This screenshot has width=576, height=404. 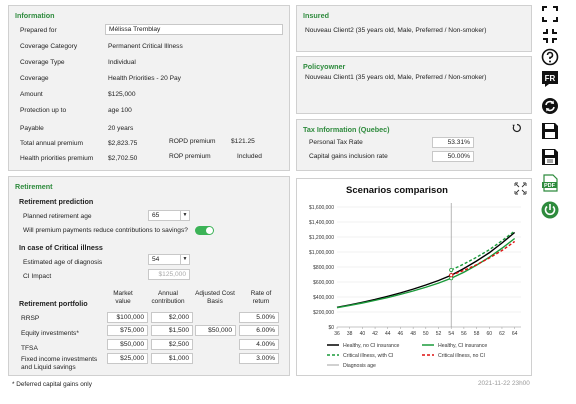 I want to click on reduce-contributions-toggle, so click(x=204, y=230).